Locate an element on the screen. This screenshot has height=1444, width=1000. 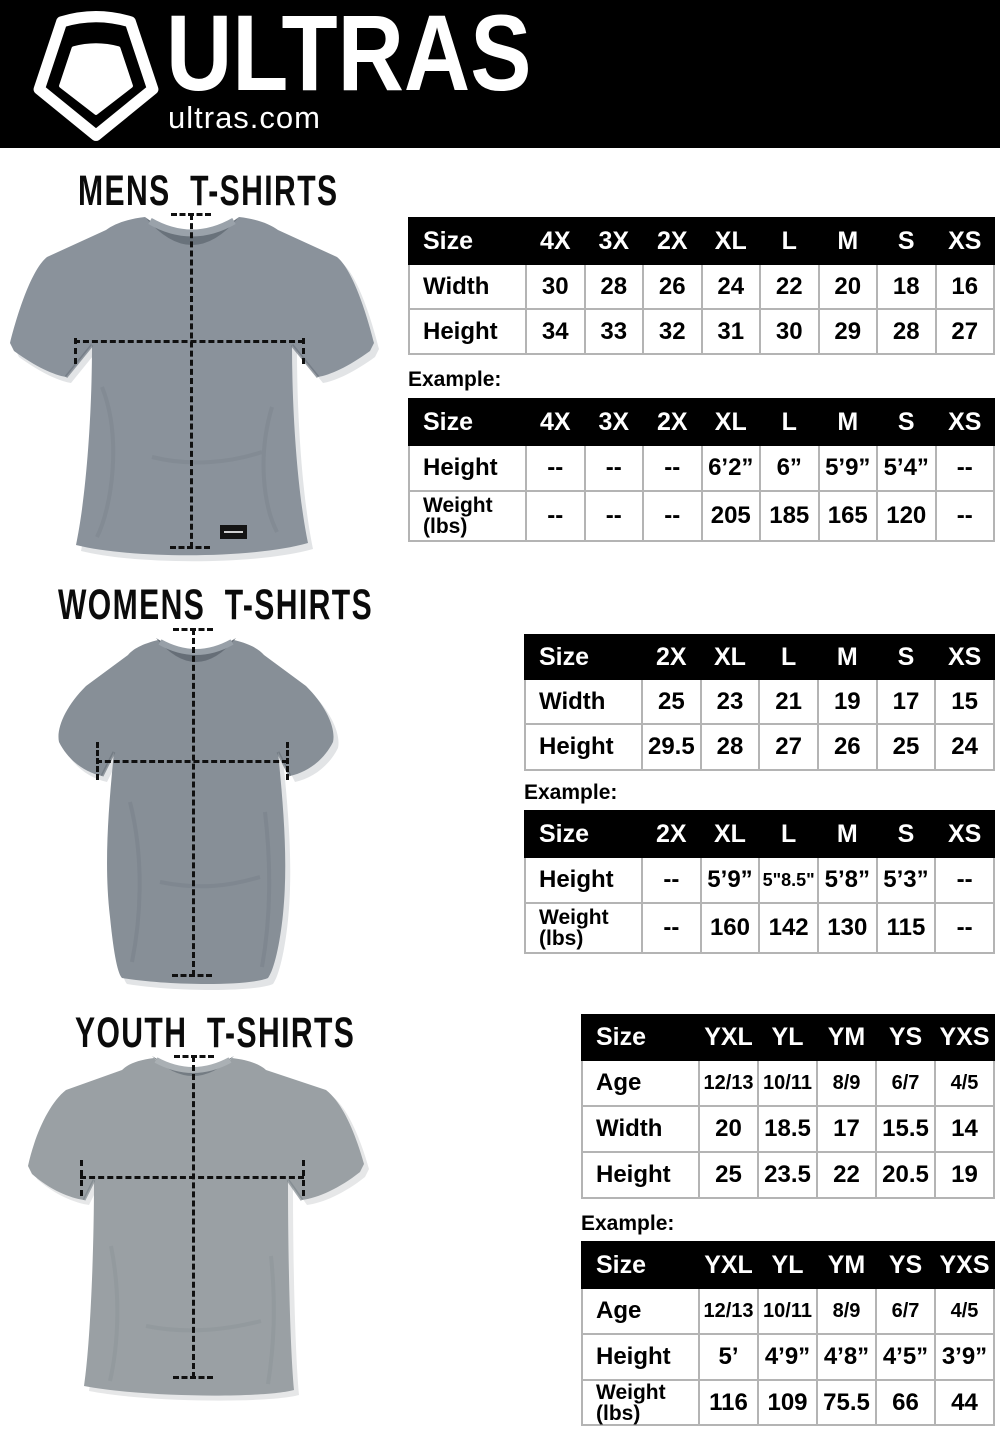
value-cell: 5’ is located at coordinates (728, 1357).